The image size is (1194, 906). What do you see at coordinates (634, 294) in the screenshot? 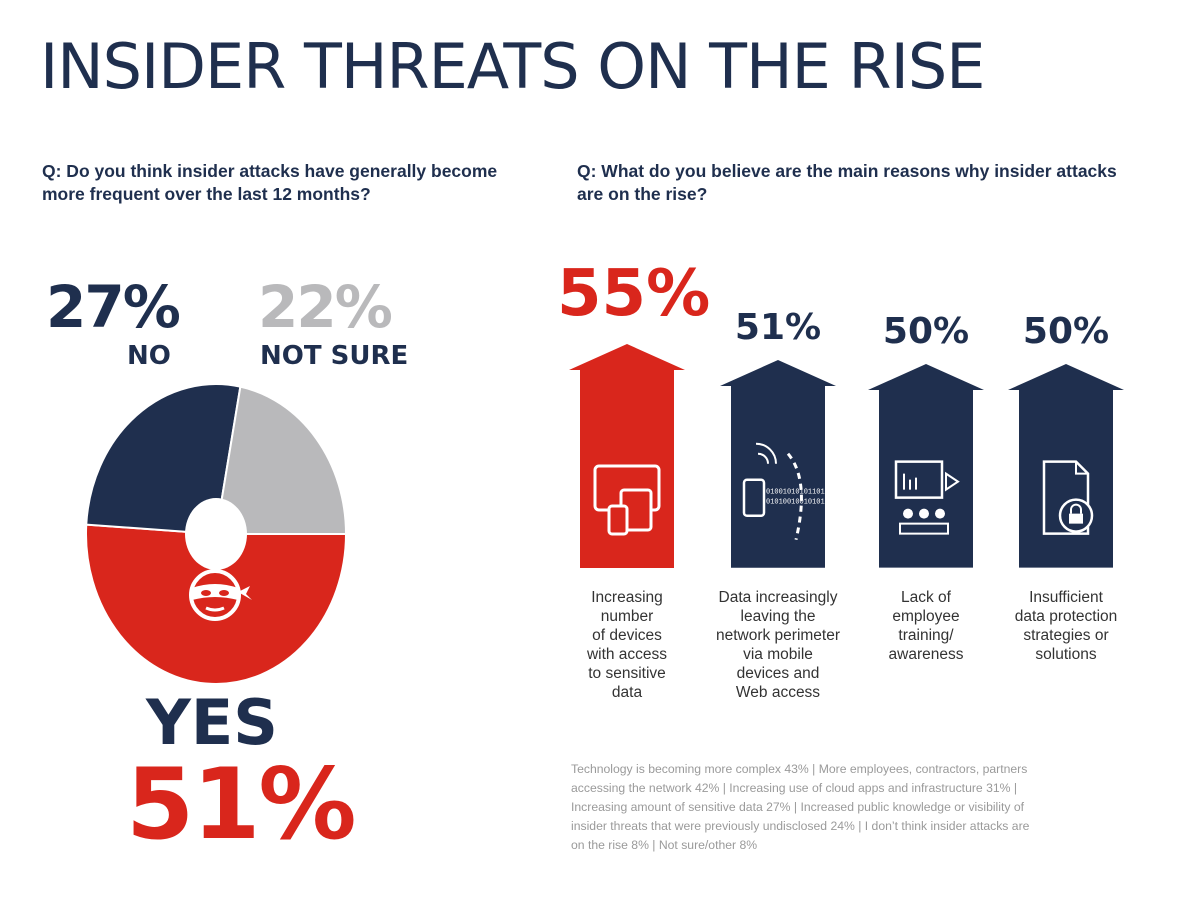
I see `bar-value-devices: 55%` at bounding box center [634, 294].